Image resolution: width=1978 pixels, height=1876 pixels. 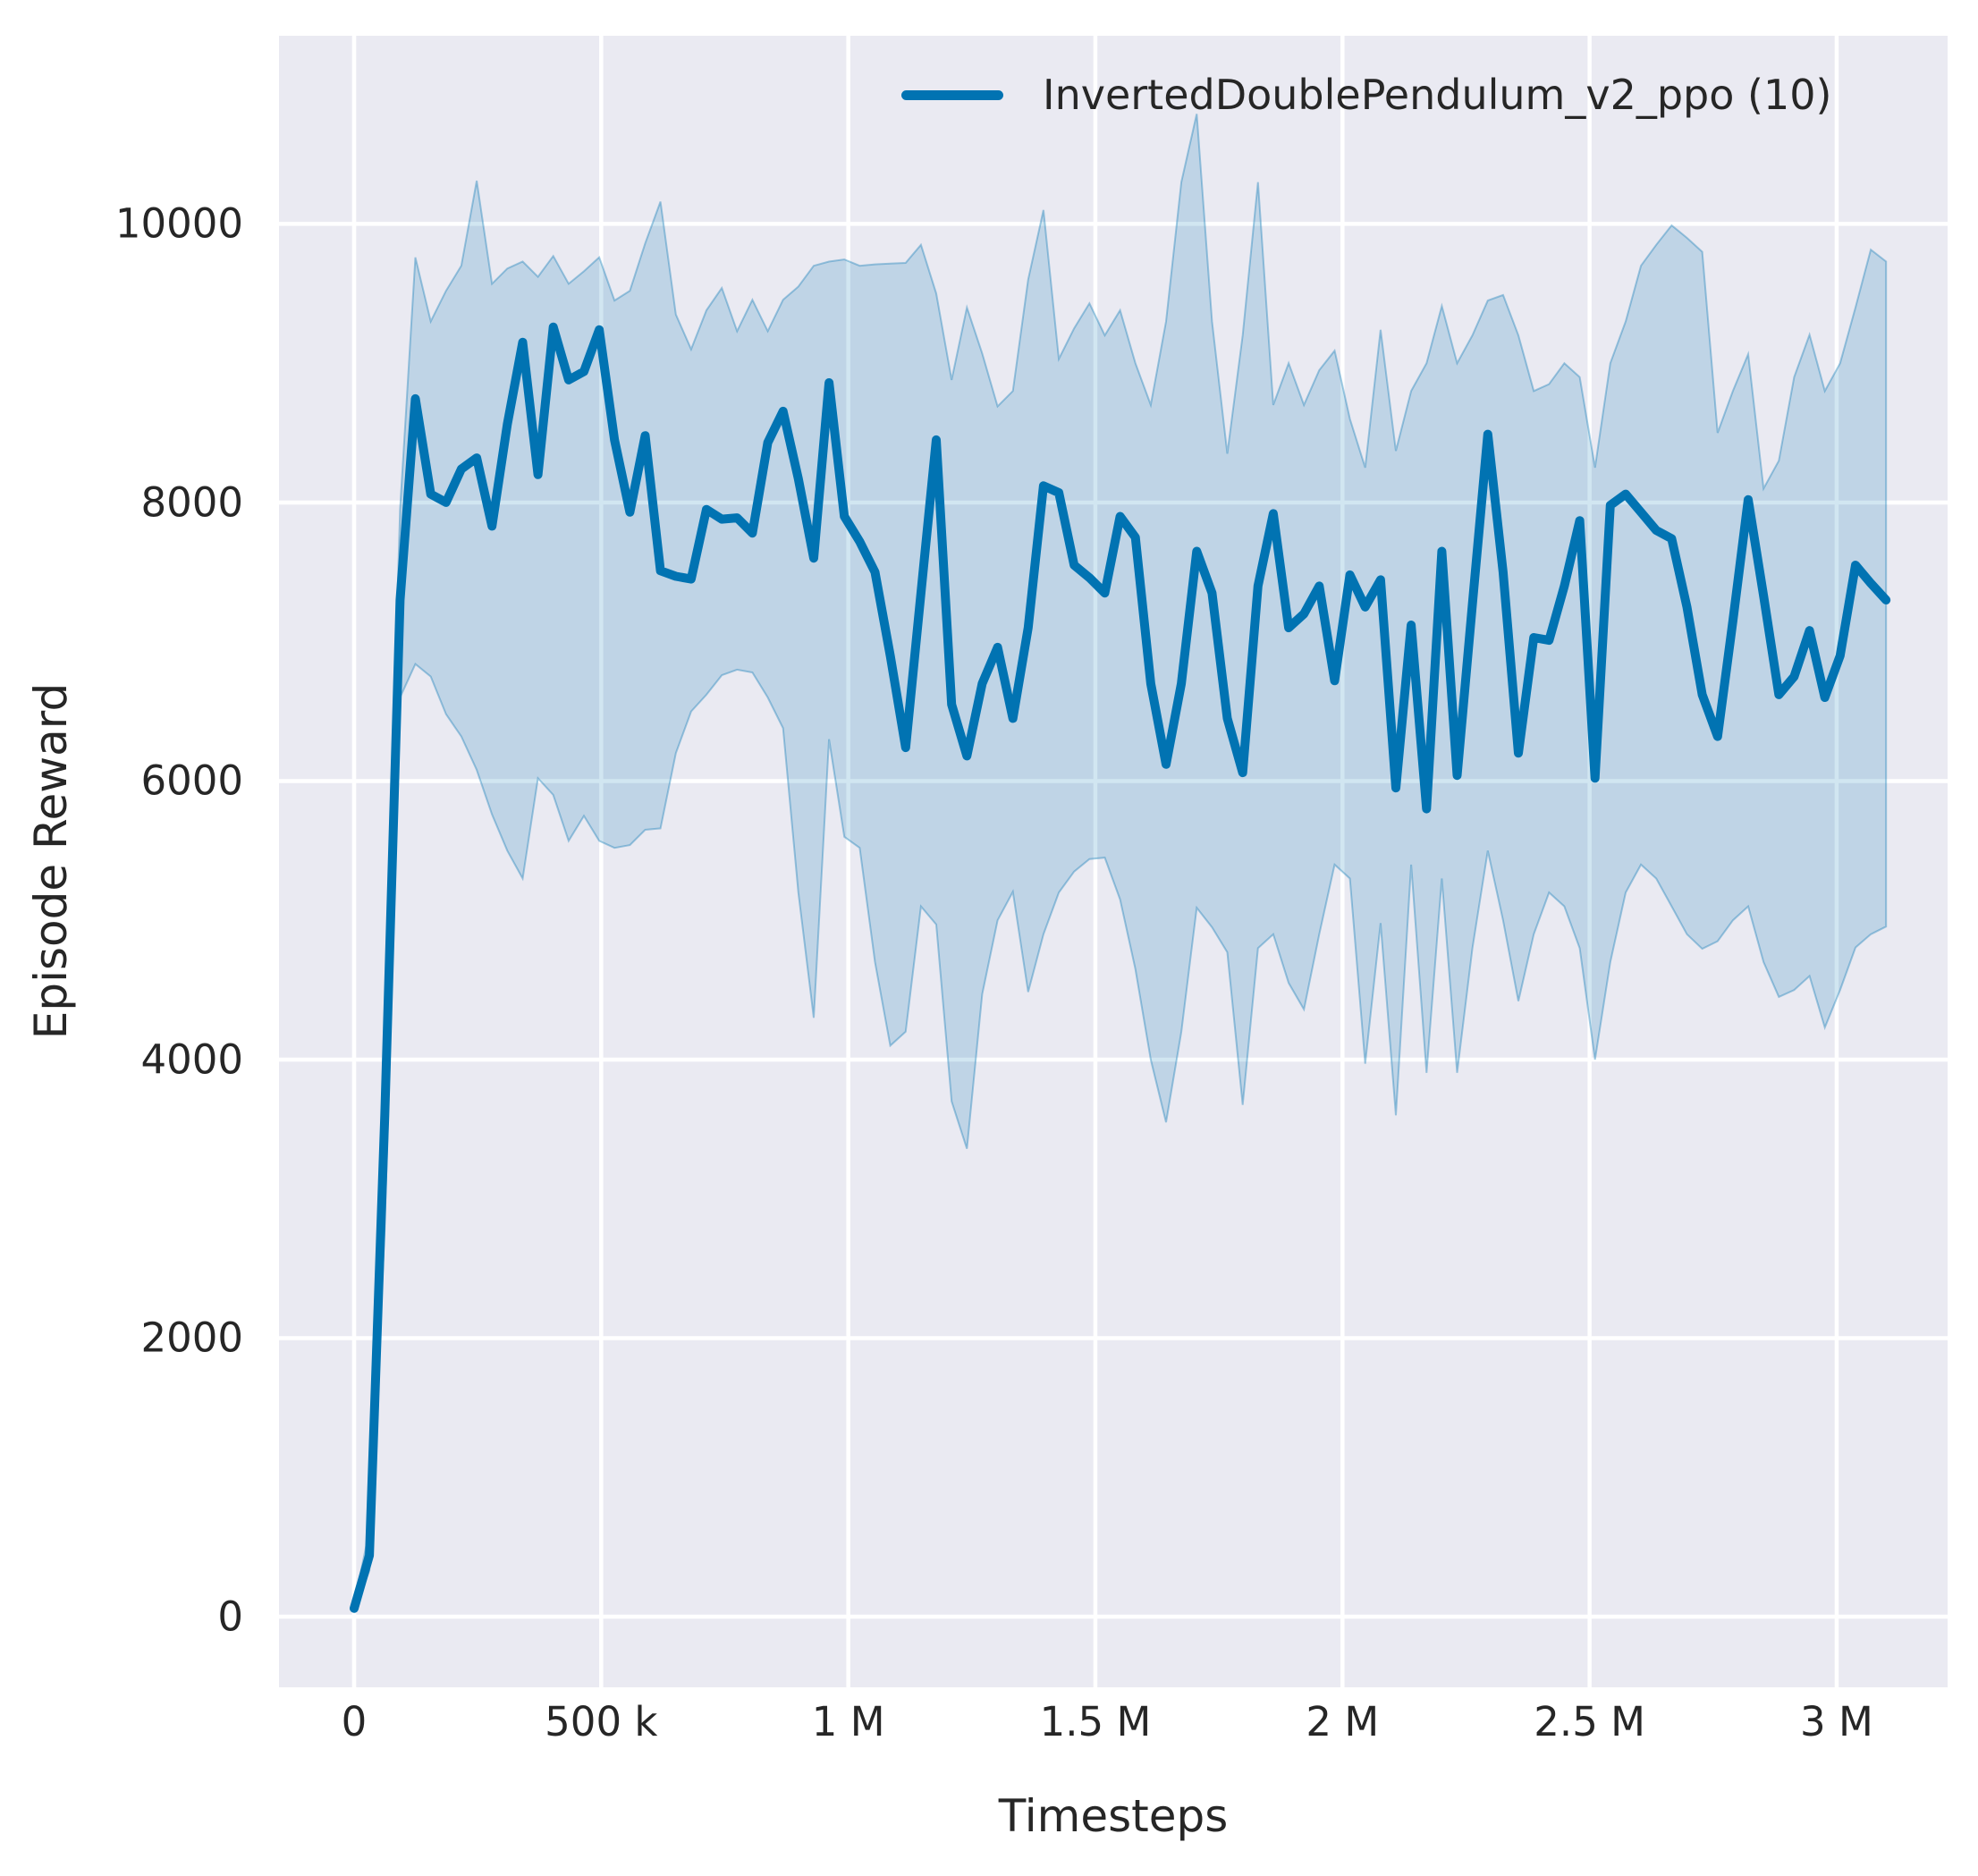 I want to click on x-tick-label: 3 M, so click(x=1836, y=1721).